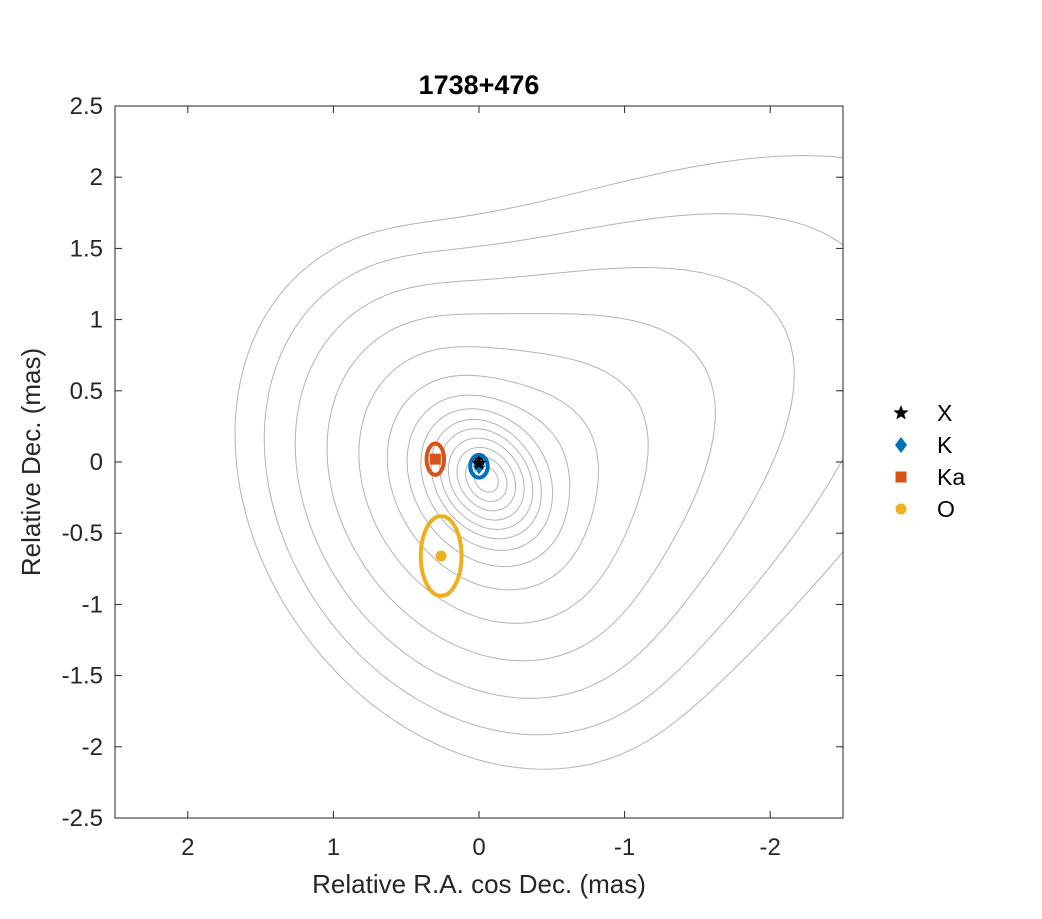 Image resolution: width=1042 pixels, height=919 pixels. I want to click on y-axis-label: Relative Dec. (mas), so click(31, 462).